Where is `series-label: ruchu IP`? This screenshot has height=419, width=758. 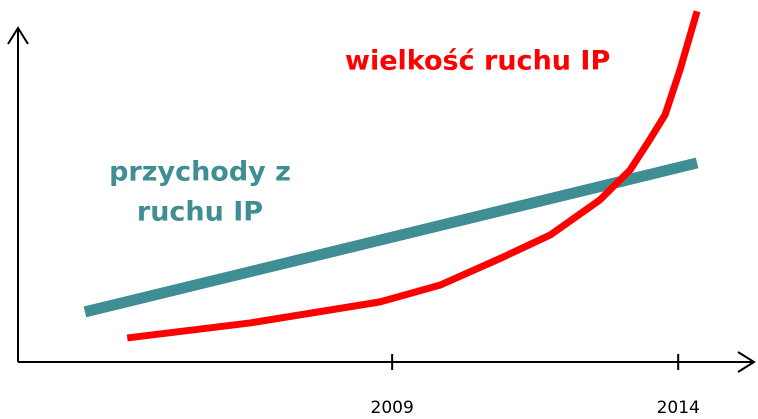 series-label: ruchu IP is located at coordinates (200, 212).